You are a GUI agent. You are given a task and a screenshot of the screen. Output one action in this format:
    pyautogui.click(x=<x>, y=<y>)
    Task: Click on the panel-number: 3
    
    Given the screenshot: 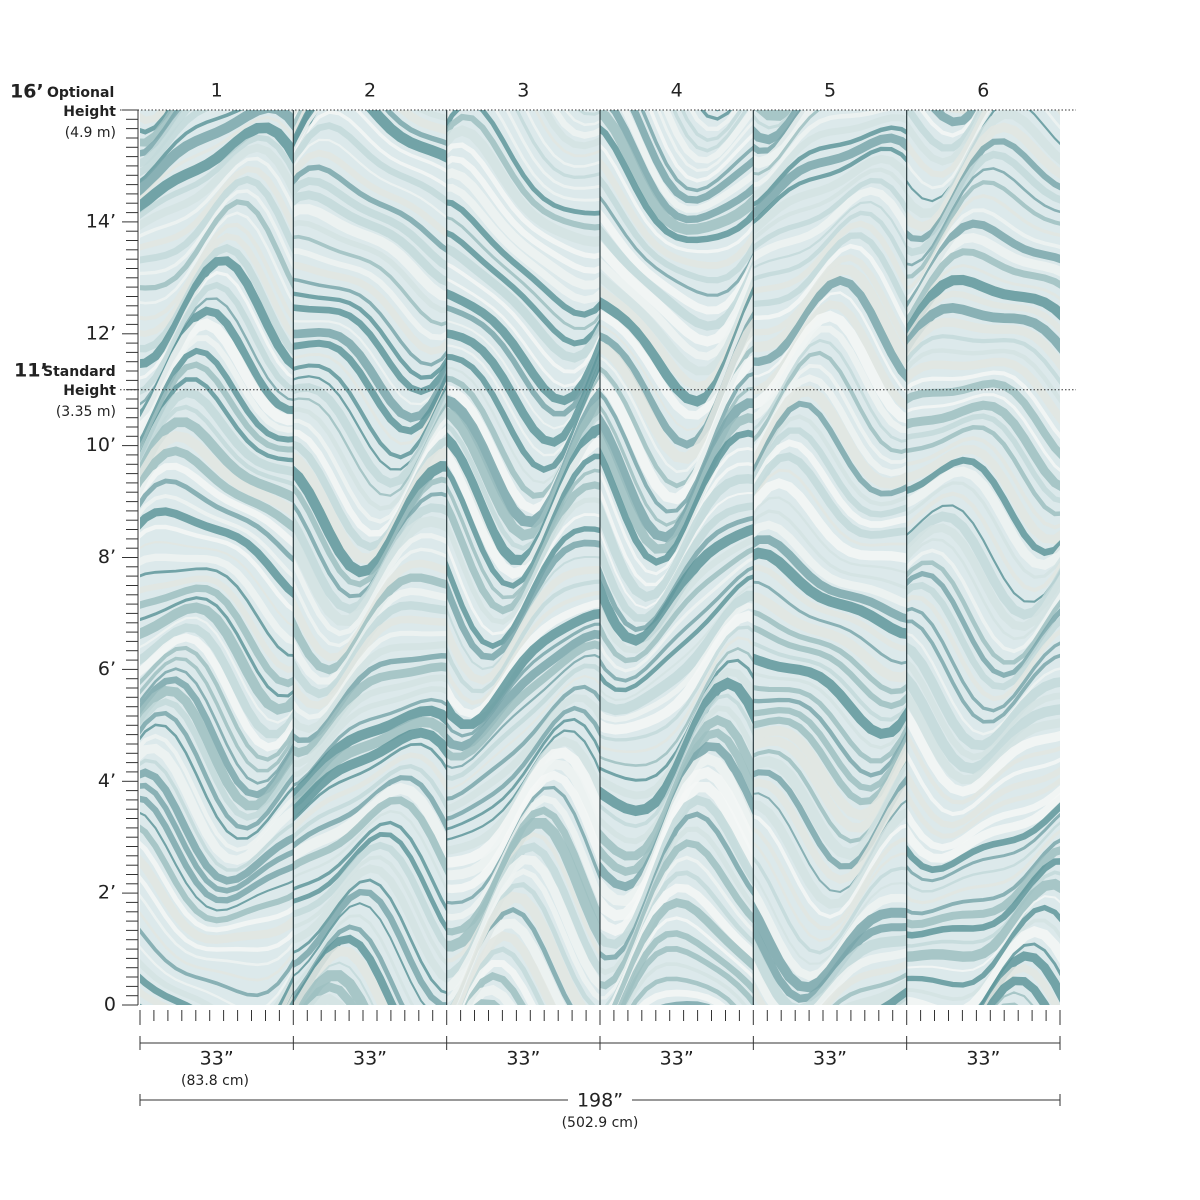 What is the action you would take?
    pyautogui.click(x=523, y=91)
    